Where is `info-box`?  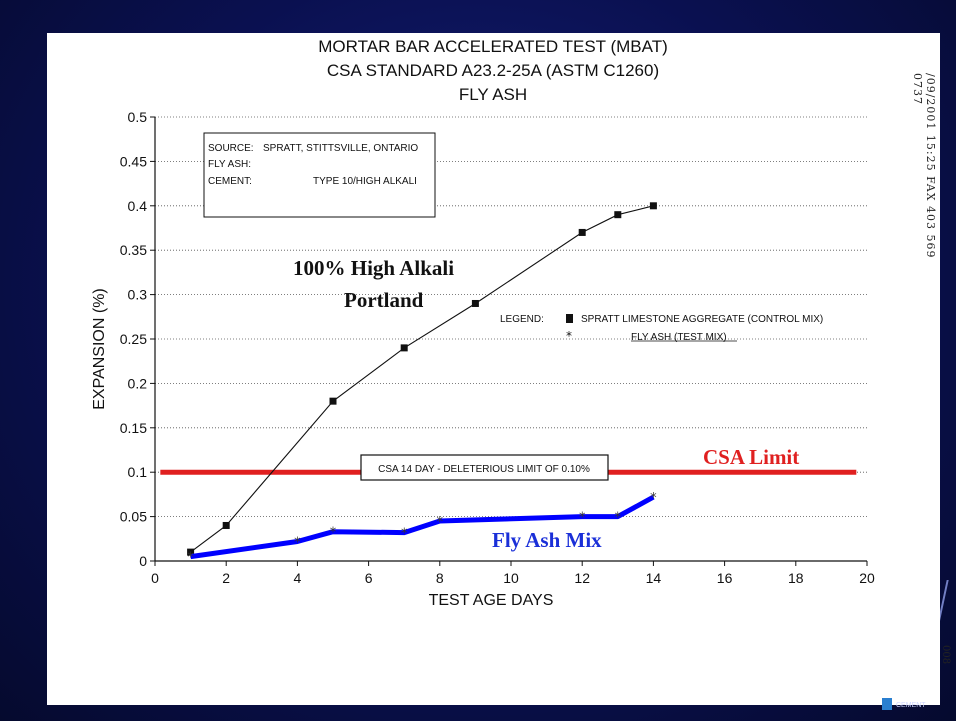
info-box is located at coordinates (319, 175).